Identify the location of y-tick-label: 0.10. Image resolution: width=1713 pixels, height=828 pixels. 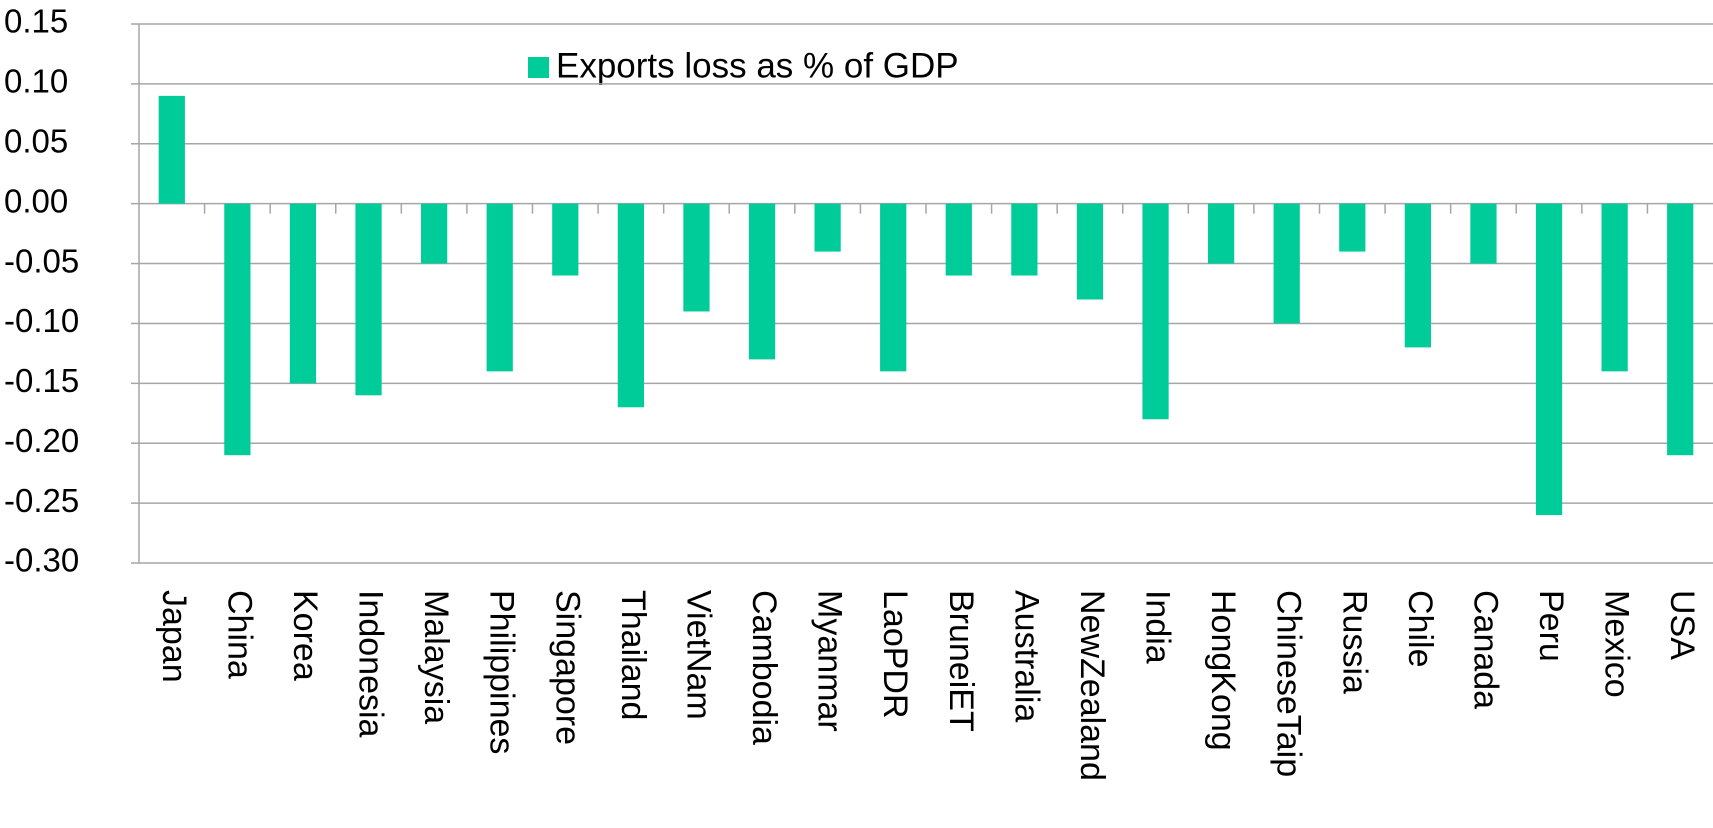
(36, 81).